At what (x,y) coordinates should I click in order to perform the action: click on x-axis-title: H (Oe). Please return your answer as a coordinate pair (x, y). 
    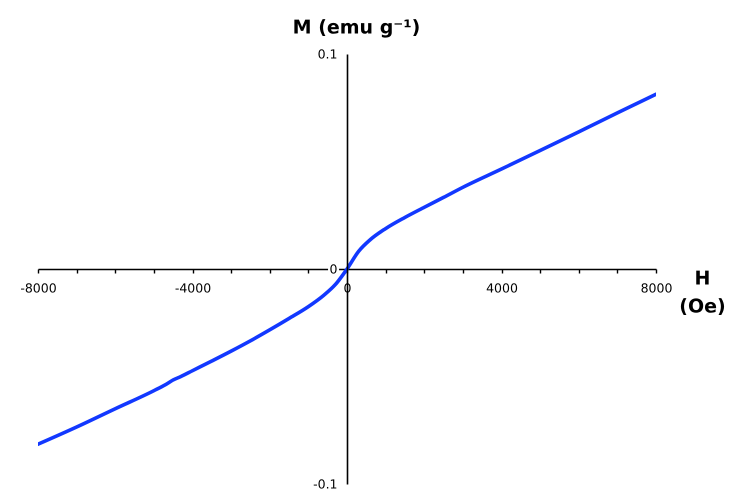
    Looking at the image, I should click on (702, 293).